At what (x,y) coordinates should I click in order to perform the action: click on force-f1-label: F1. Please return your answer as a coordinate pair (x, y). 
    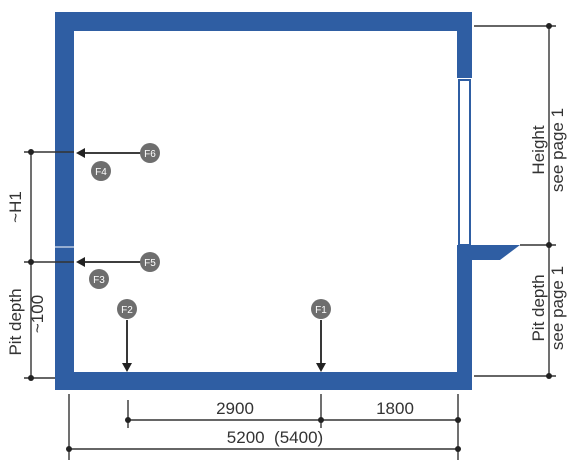
    Looking at the image, I should click on (321, 310).